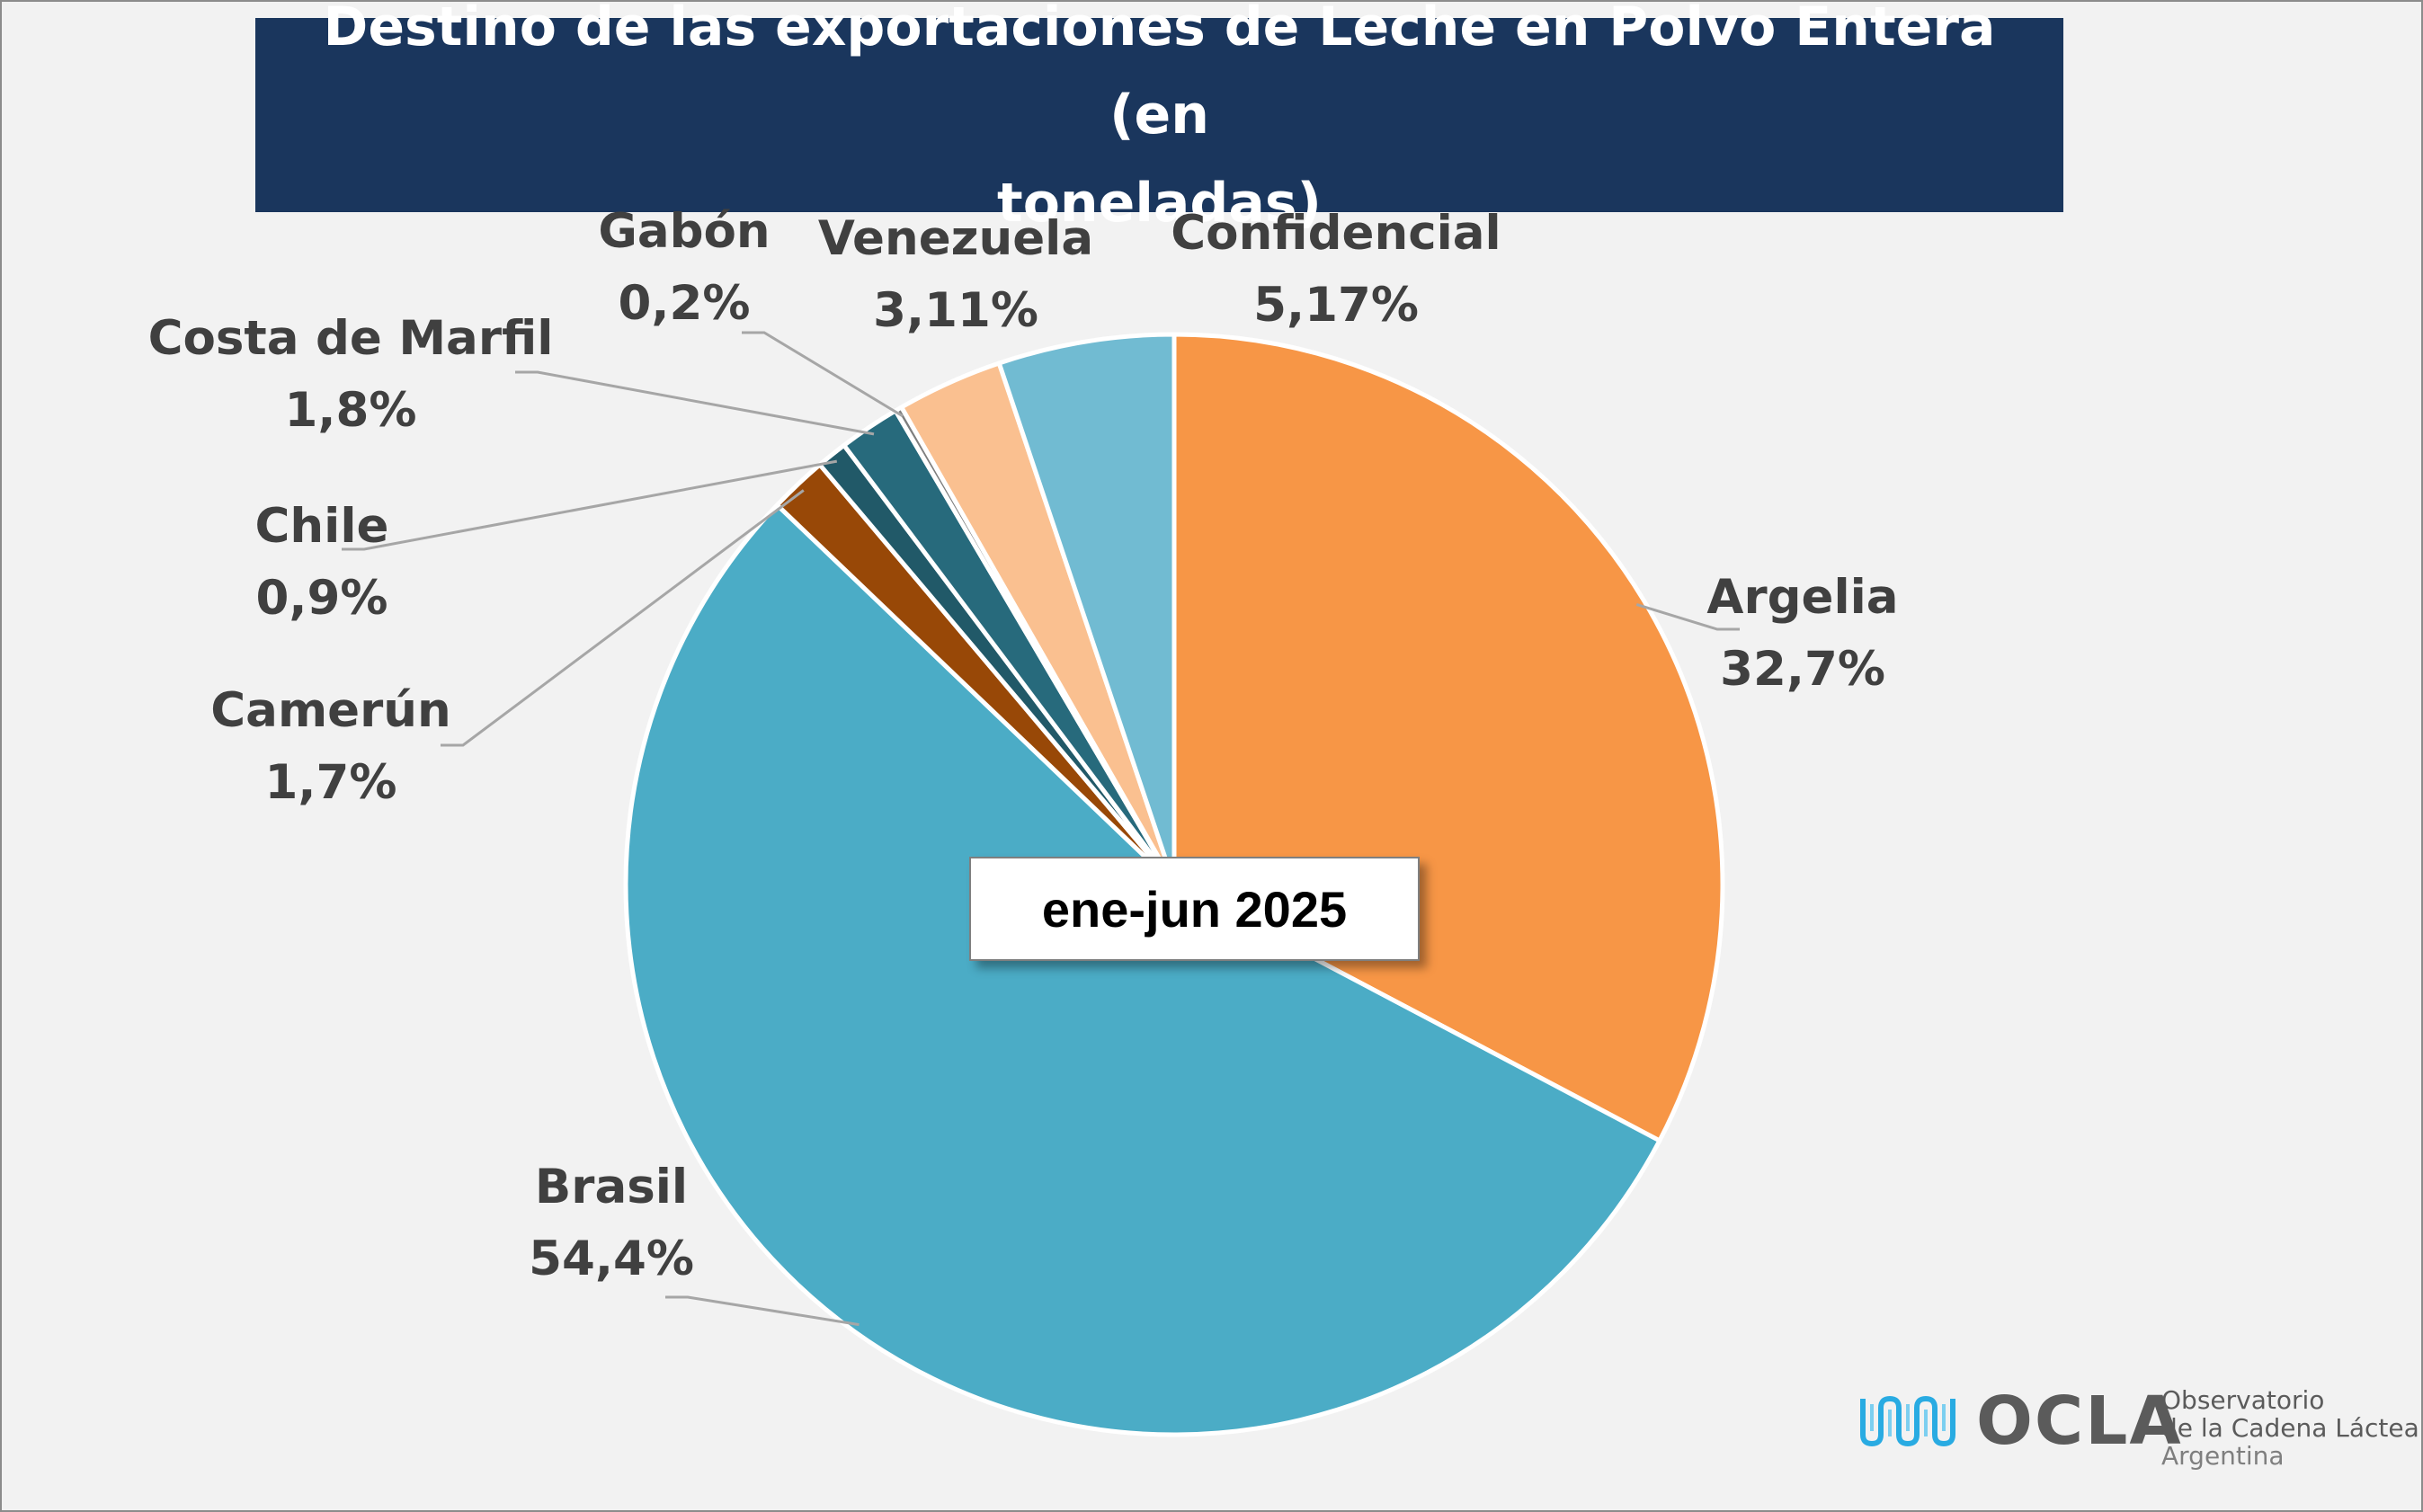 The image size is (2423, 1512). Describe the element at coordinates (823, 374) in the screenshot. I see `leader-line-gabon` at that location.